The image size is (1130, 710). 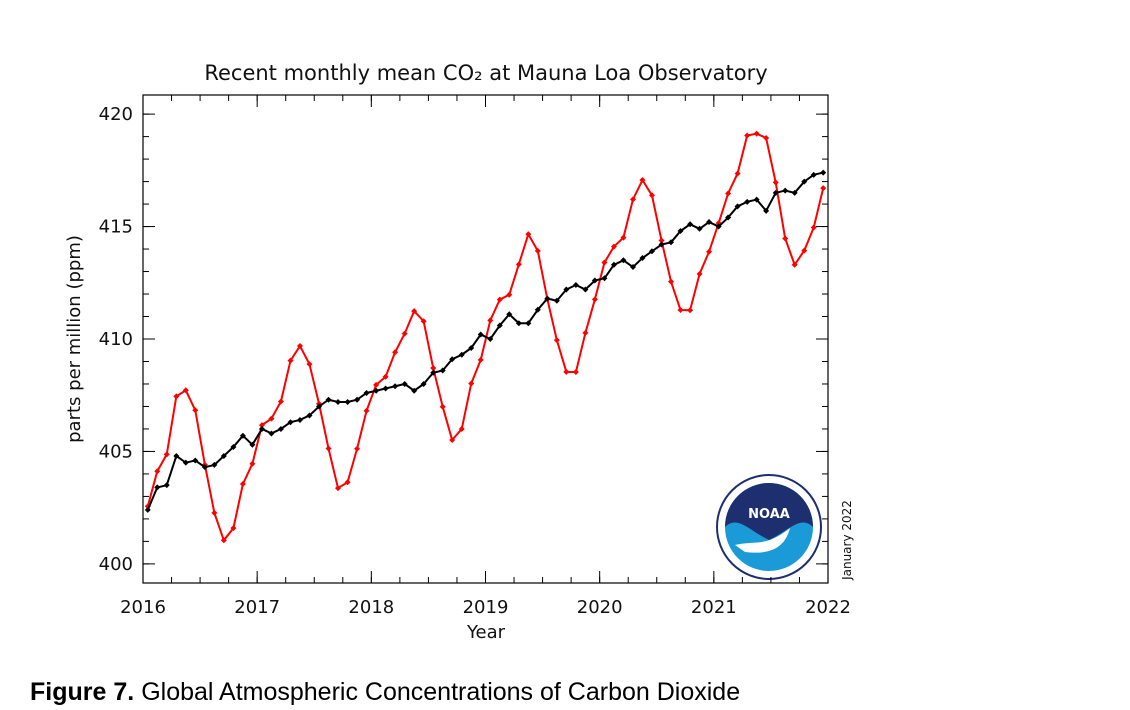 I want to click on date-note: January 2022, so click(x=847, y=540).